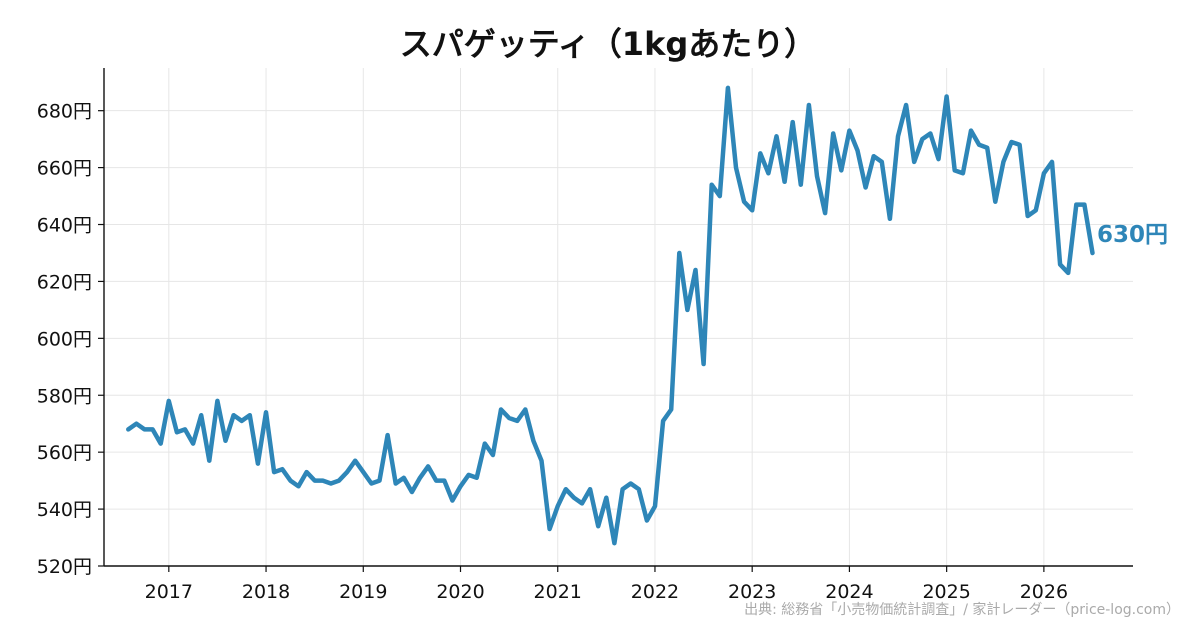 The height and width of the screenshot is (630, 1200). I want to click on y-tick-label: 560円, so click(64, 453).